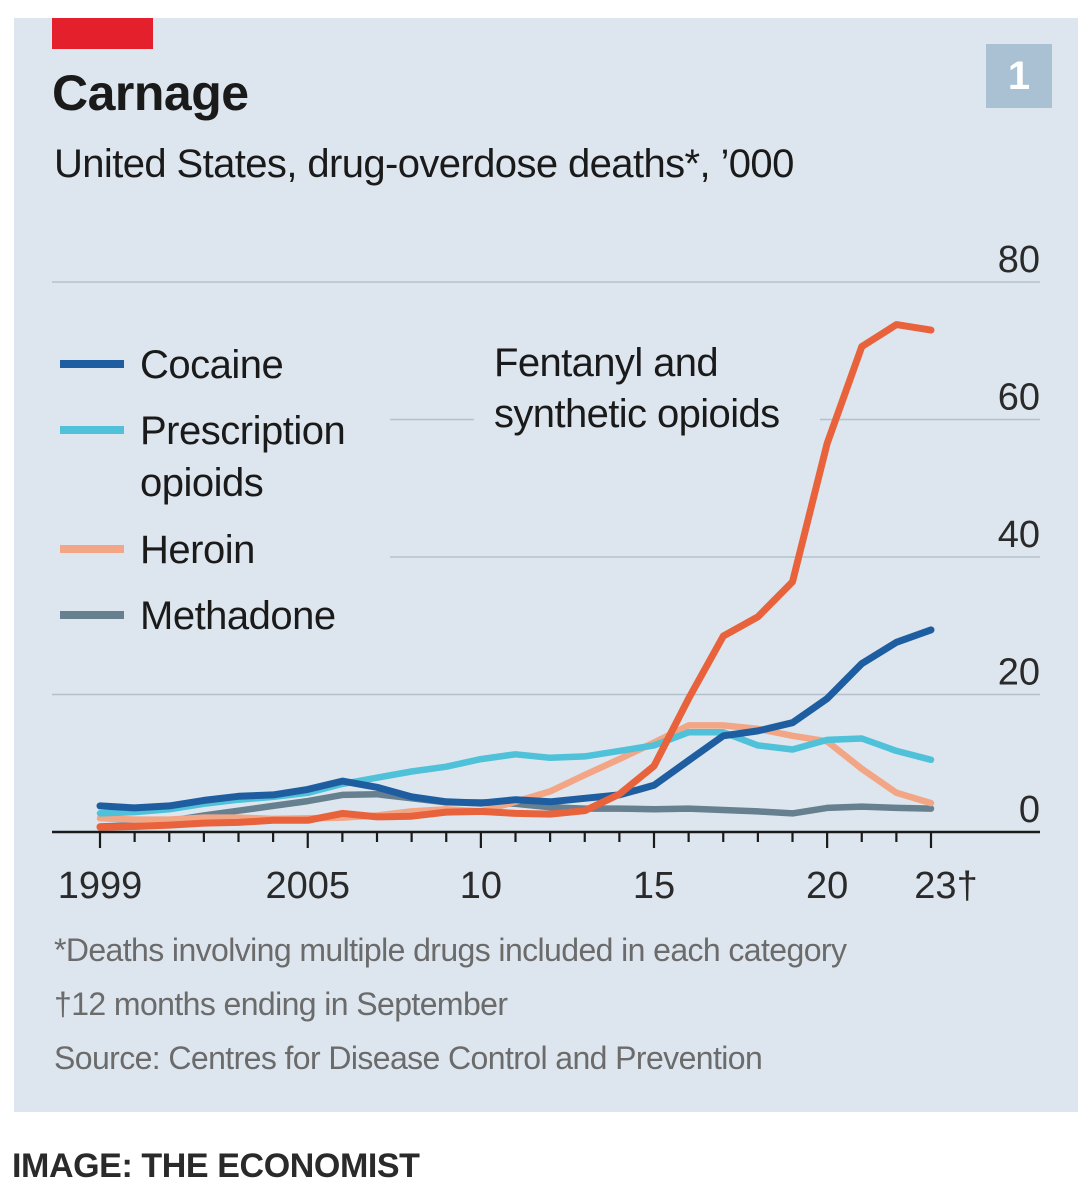  What do you see at coordinates (606, 363) in the screenshot?
I see `annotation-fentanyl-0: Fentanyl and` at bounding box center [606, 363].